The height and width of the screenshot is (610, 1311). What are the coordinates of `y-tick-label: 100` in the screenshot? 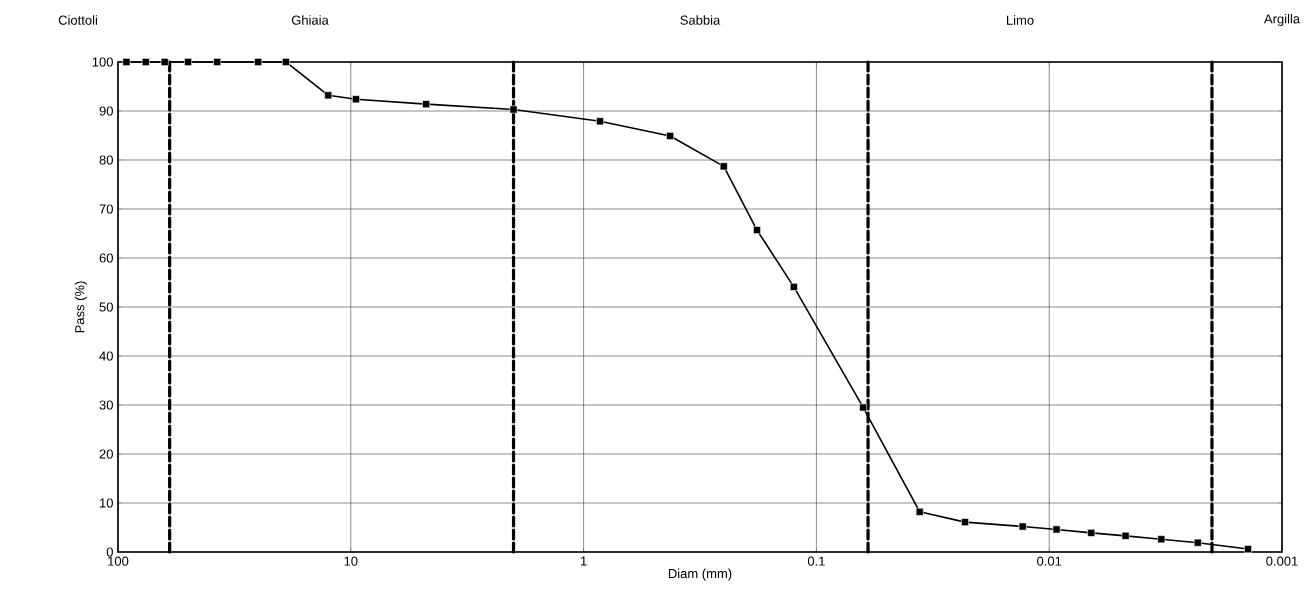 It's located at (102, 62).